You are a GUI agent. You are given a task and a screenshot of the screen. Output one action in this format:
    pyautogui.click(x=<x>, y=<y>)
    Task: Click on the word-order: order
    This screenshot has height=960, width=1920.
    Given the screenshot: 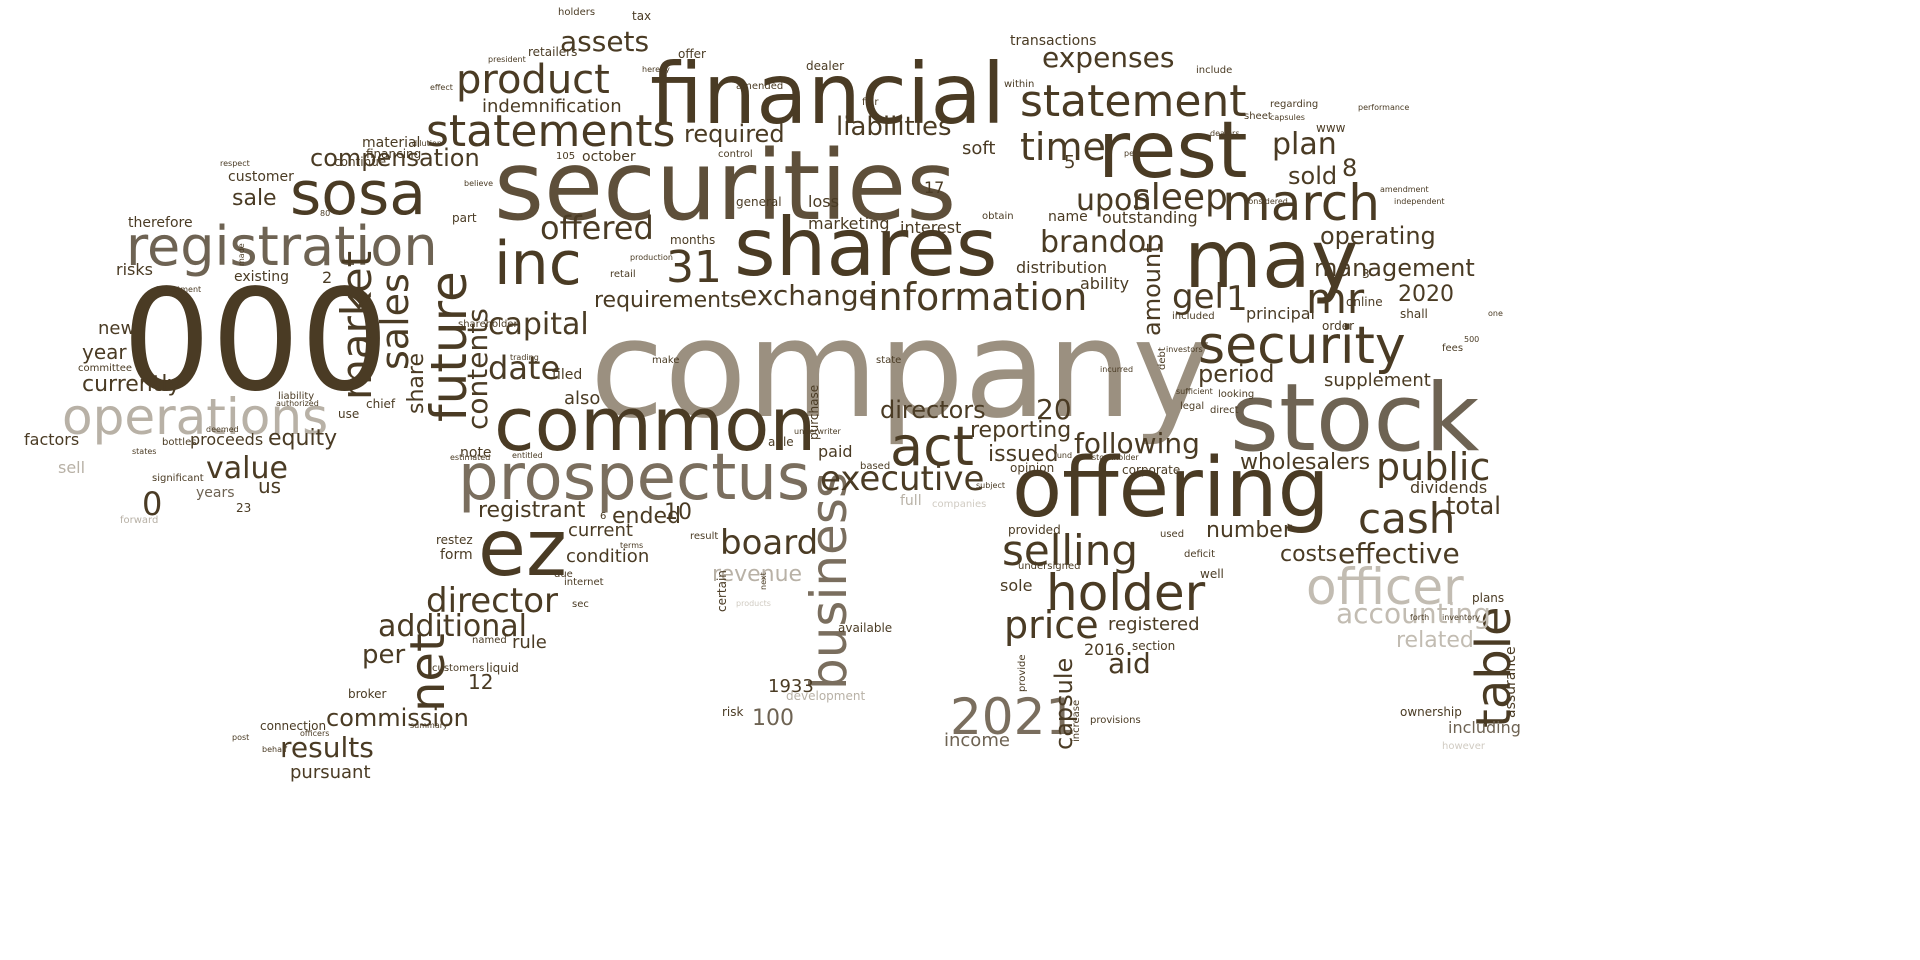 What is the action you would take?
    pyautogui.click(x=1338, y=326)
    